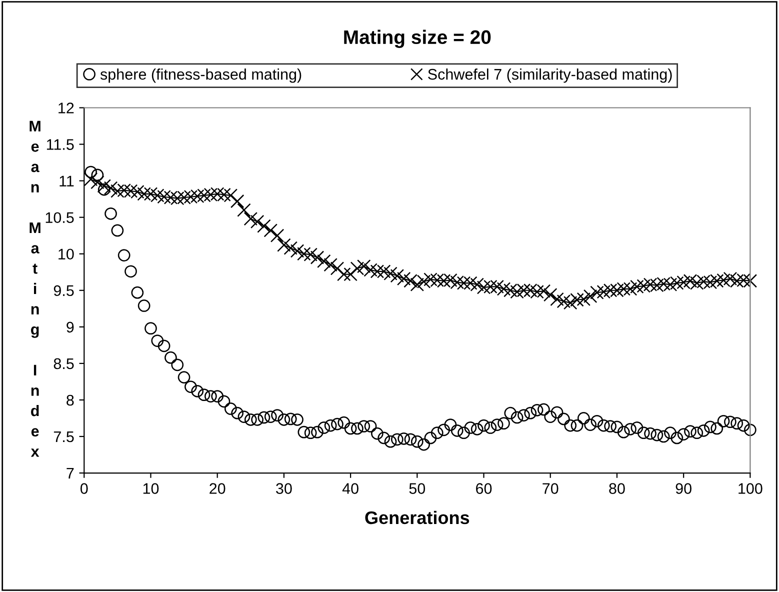 This screenshot has width=779, height=592. I want to click on legend-label: Schwefel 7 (similarity-based mating), so click(550, 75).